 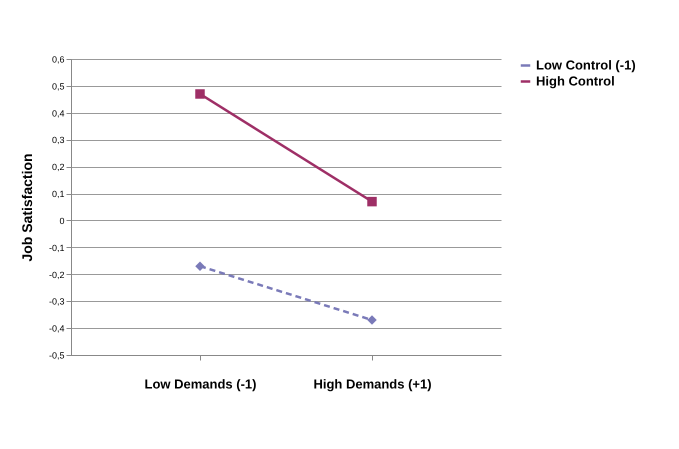 I want to click on x-tick-label: High Demands (+1), so click(x=372, y=384).